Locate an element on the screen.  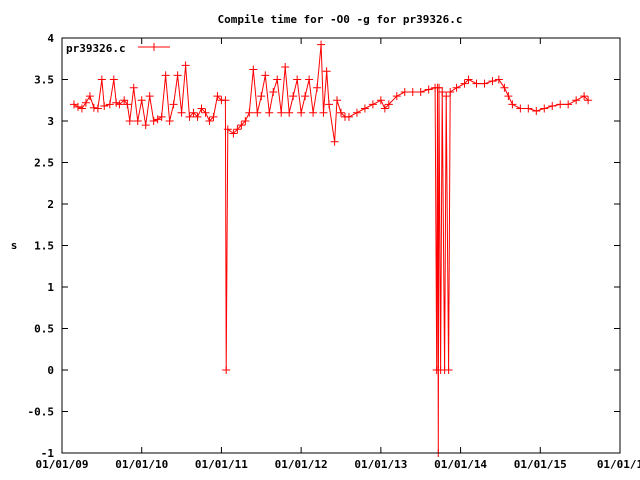
y-tick-label: 1.5 is located at coordinates (44, 246).